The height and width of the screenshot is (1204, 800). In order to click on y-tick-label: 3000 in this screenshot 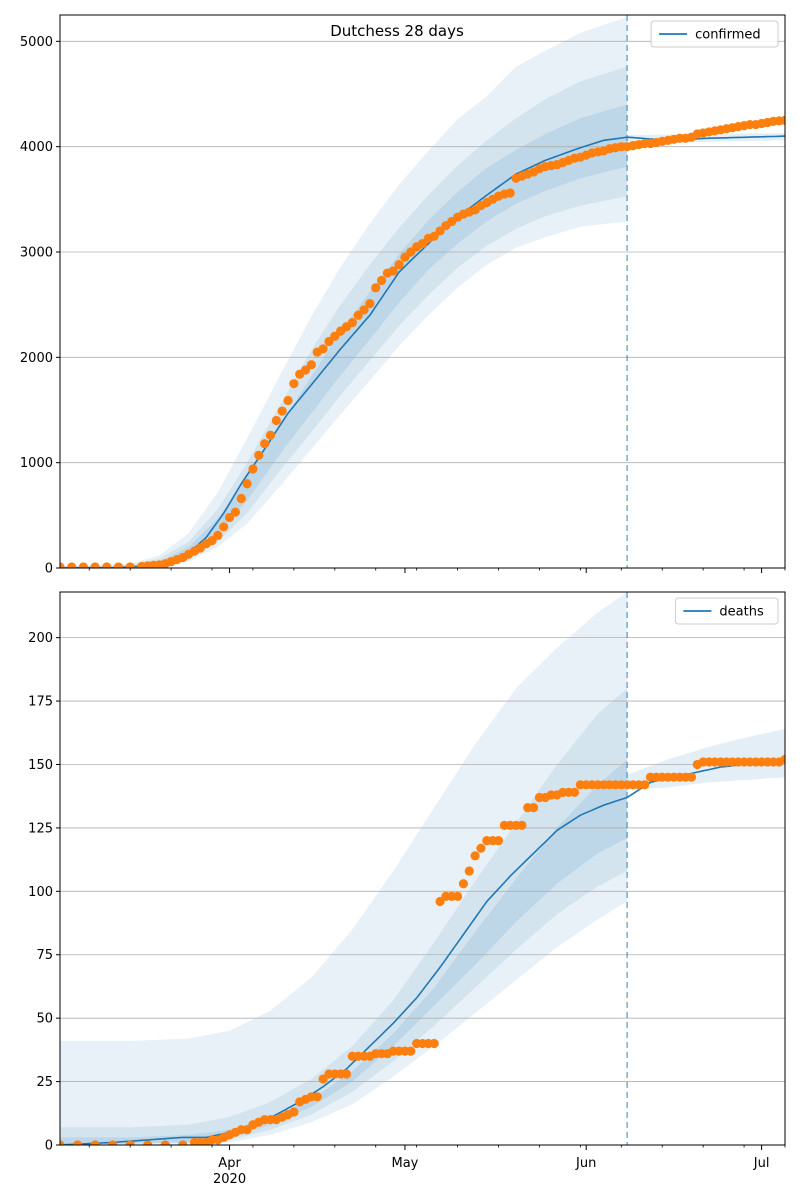, I will do `click(36, 253)`.